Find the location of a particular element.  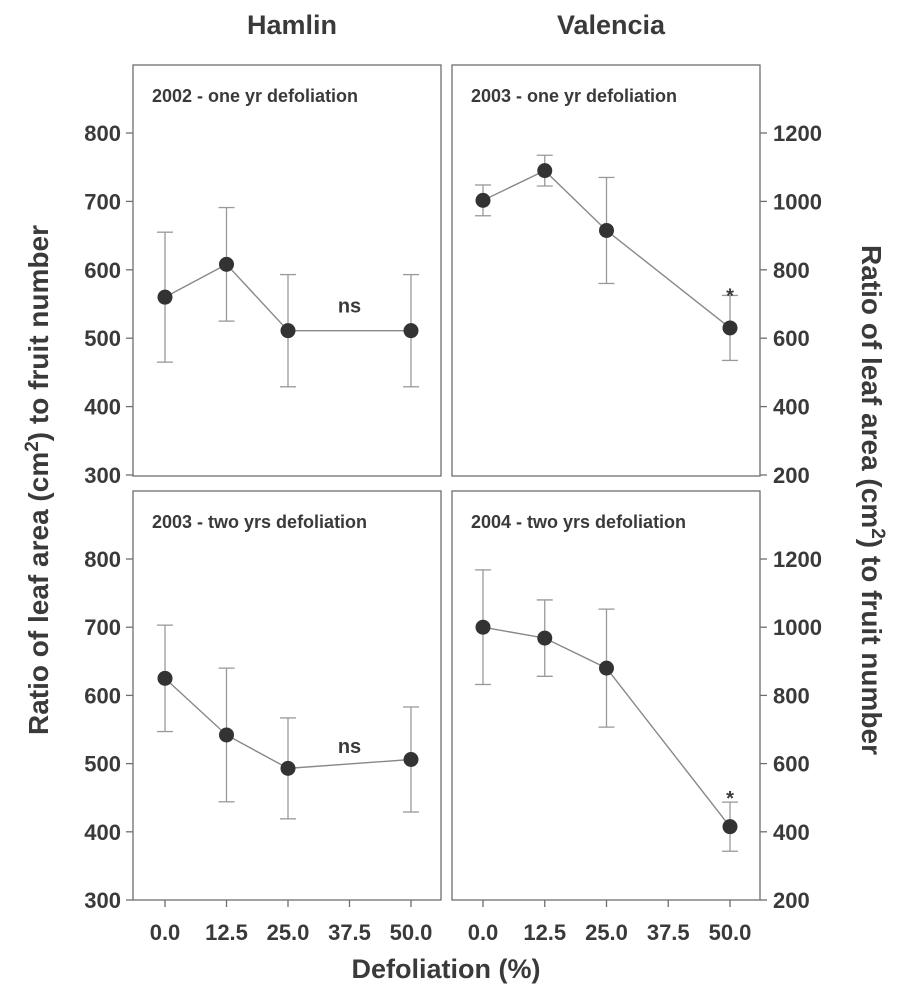

panel-title: 2003 - two yrs defoliation is located at coordinates (259, 522).